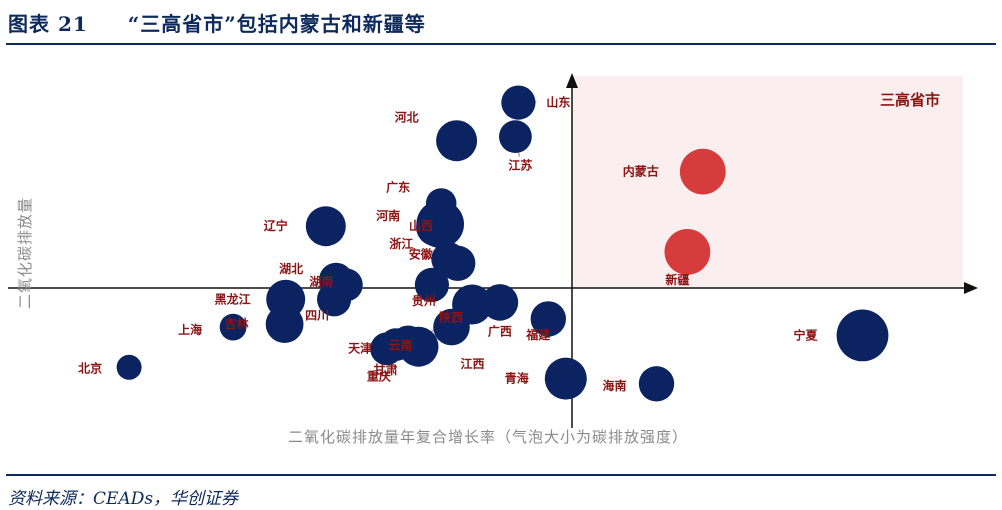 This screenshot has width=1002, height=510. I want to click on bubble-label-2: 江苏, so click(520, 165).